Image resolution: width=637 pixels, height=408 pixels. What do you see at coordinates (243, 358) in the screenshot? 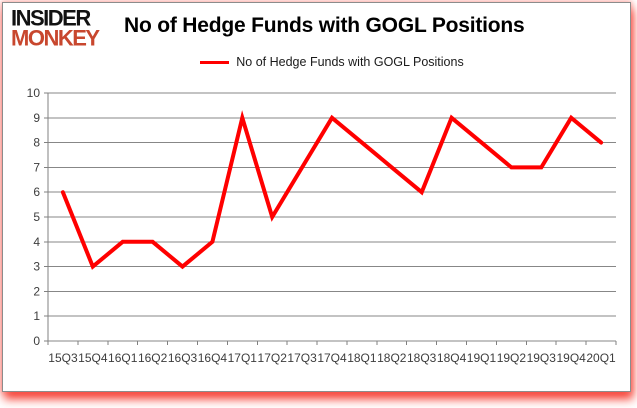
I see `x-tick-label: 17Q1` at bounding box center [243, 358].